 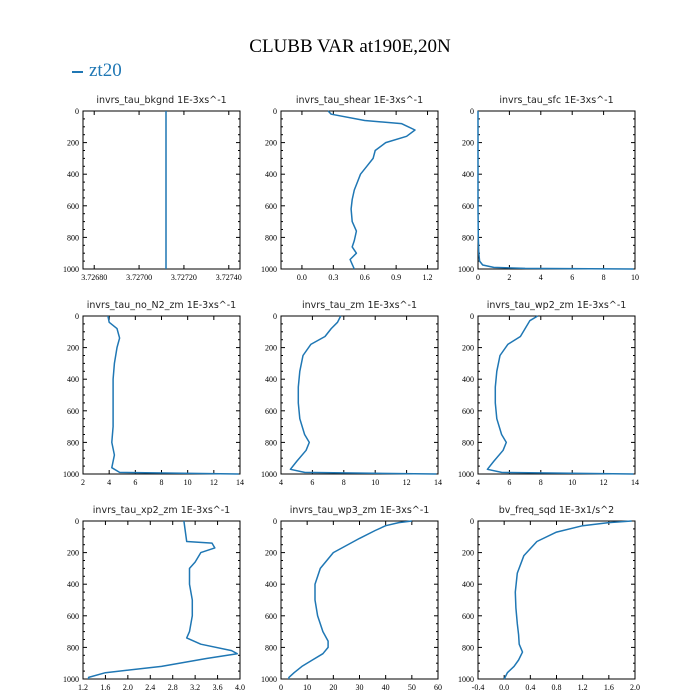 I want to click on x-tick-label: 0.0, so click(x=302, y=277).